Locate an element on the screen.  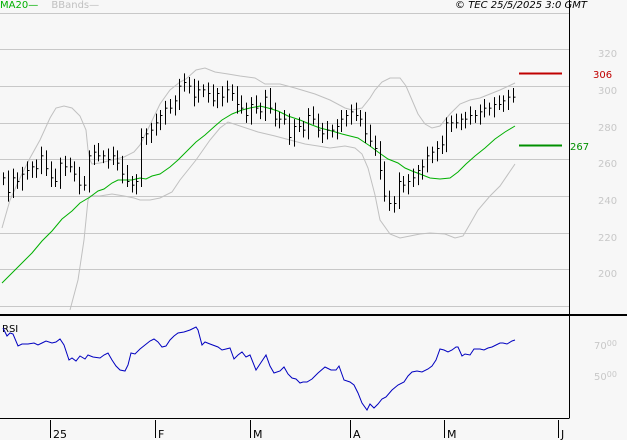
chart-legend: MA20— BBands— is located at coordinates (49, 6).